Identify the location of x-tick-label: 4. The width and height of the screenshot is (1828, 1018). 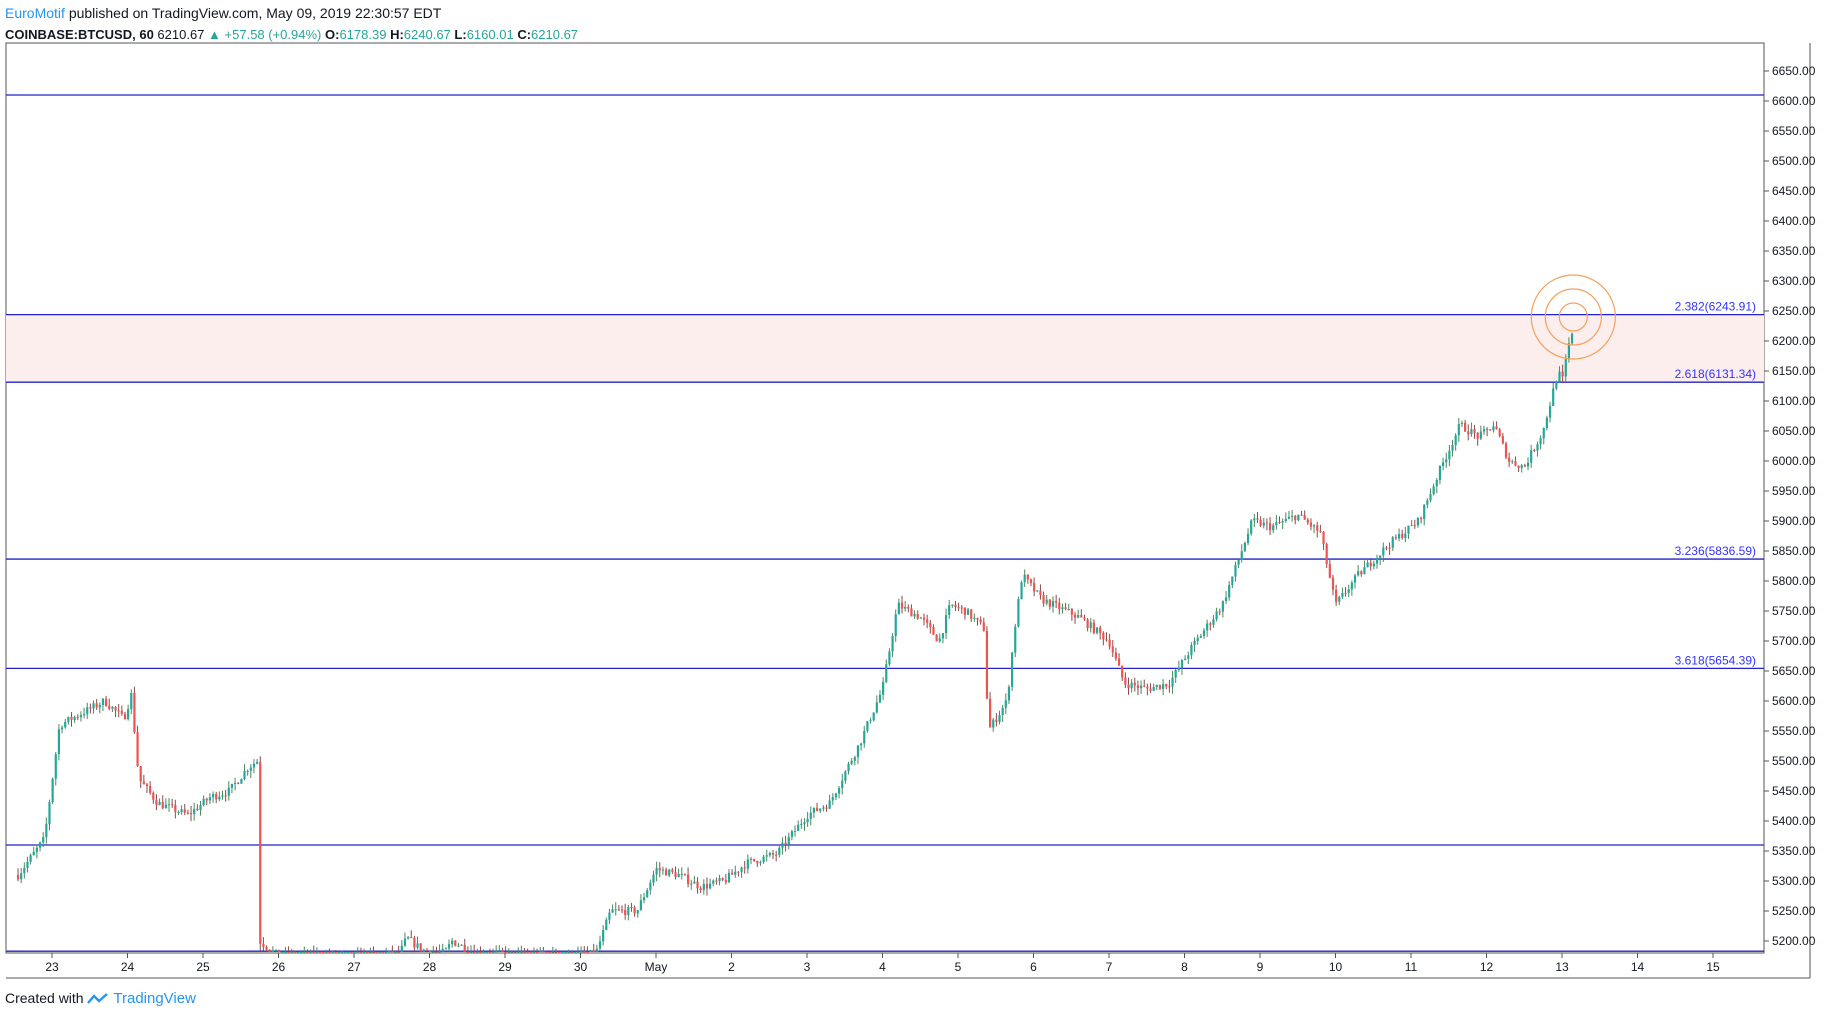
(882, 967).